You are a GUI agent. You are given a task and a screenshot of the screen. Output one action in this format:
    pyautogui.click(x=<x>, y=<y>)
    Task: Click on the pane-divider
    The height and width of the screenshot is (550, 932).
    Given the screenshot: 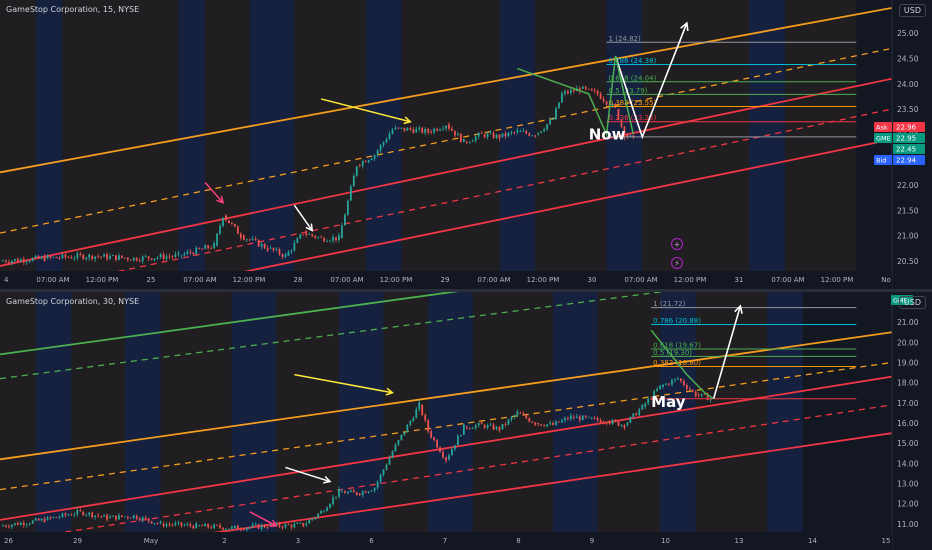 What is the action you would take?
    pyautogui.click(x=466, y=290)
    